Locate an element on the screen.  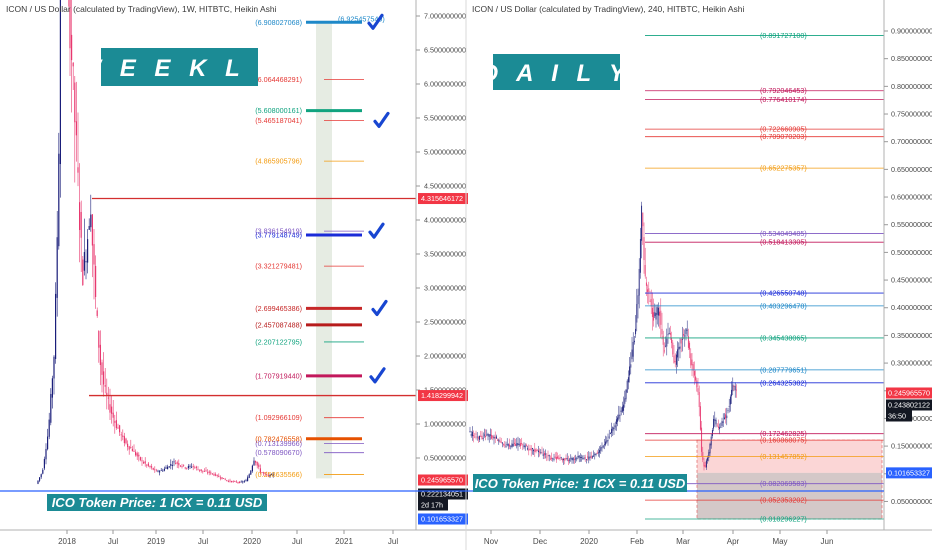
weekly-projection-band is located at coordinates (324, 249).